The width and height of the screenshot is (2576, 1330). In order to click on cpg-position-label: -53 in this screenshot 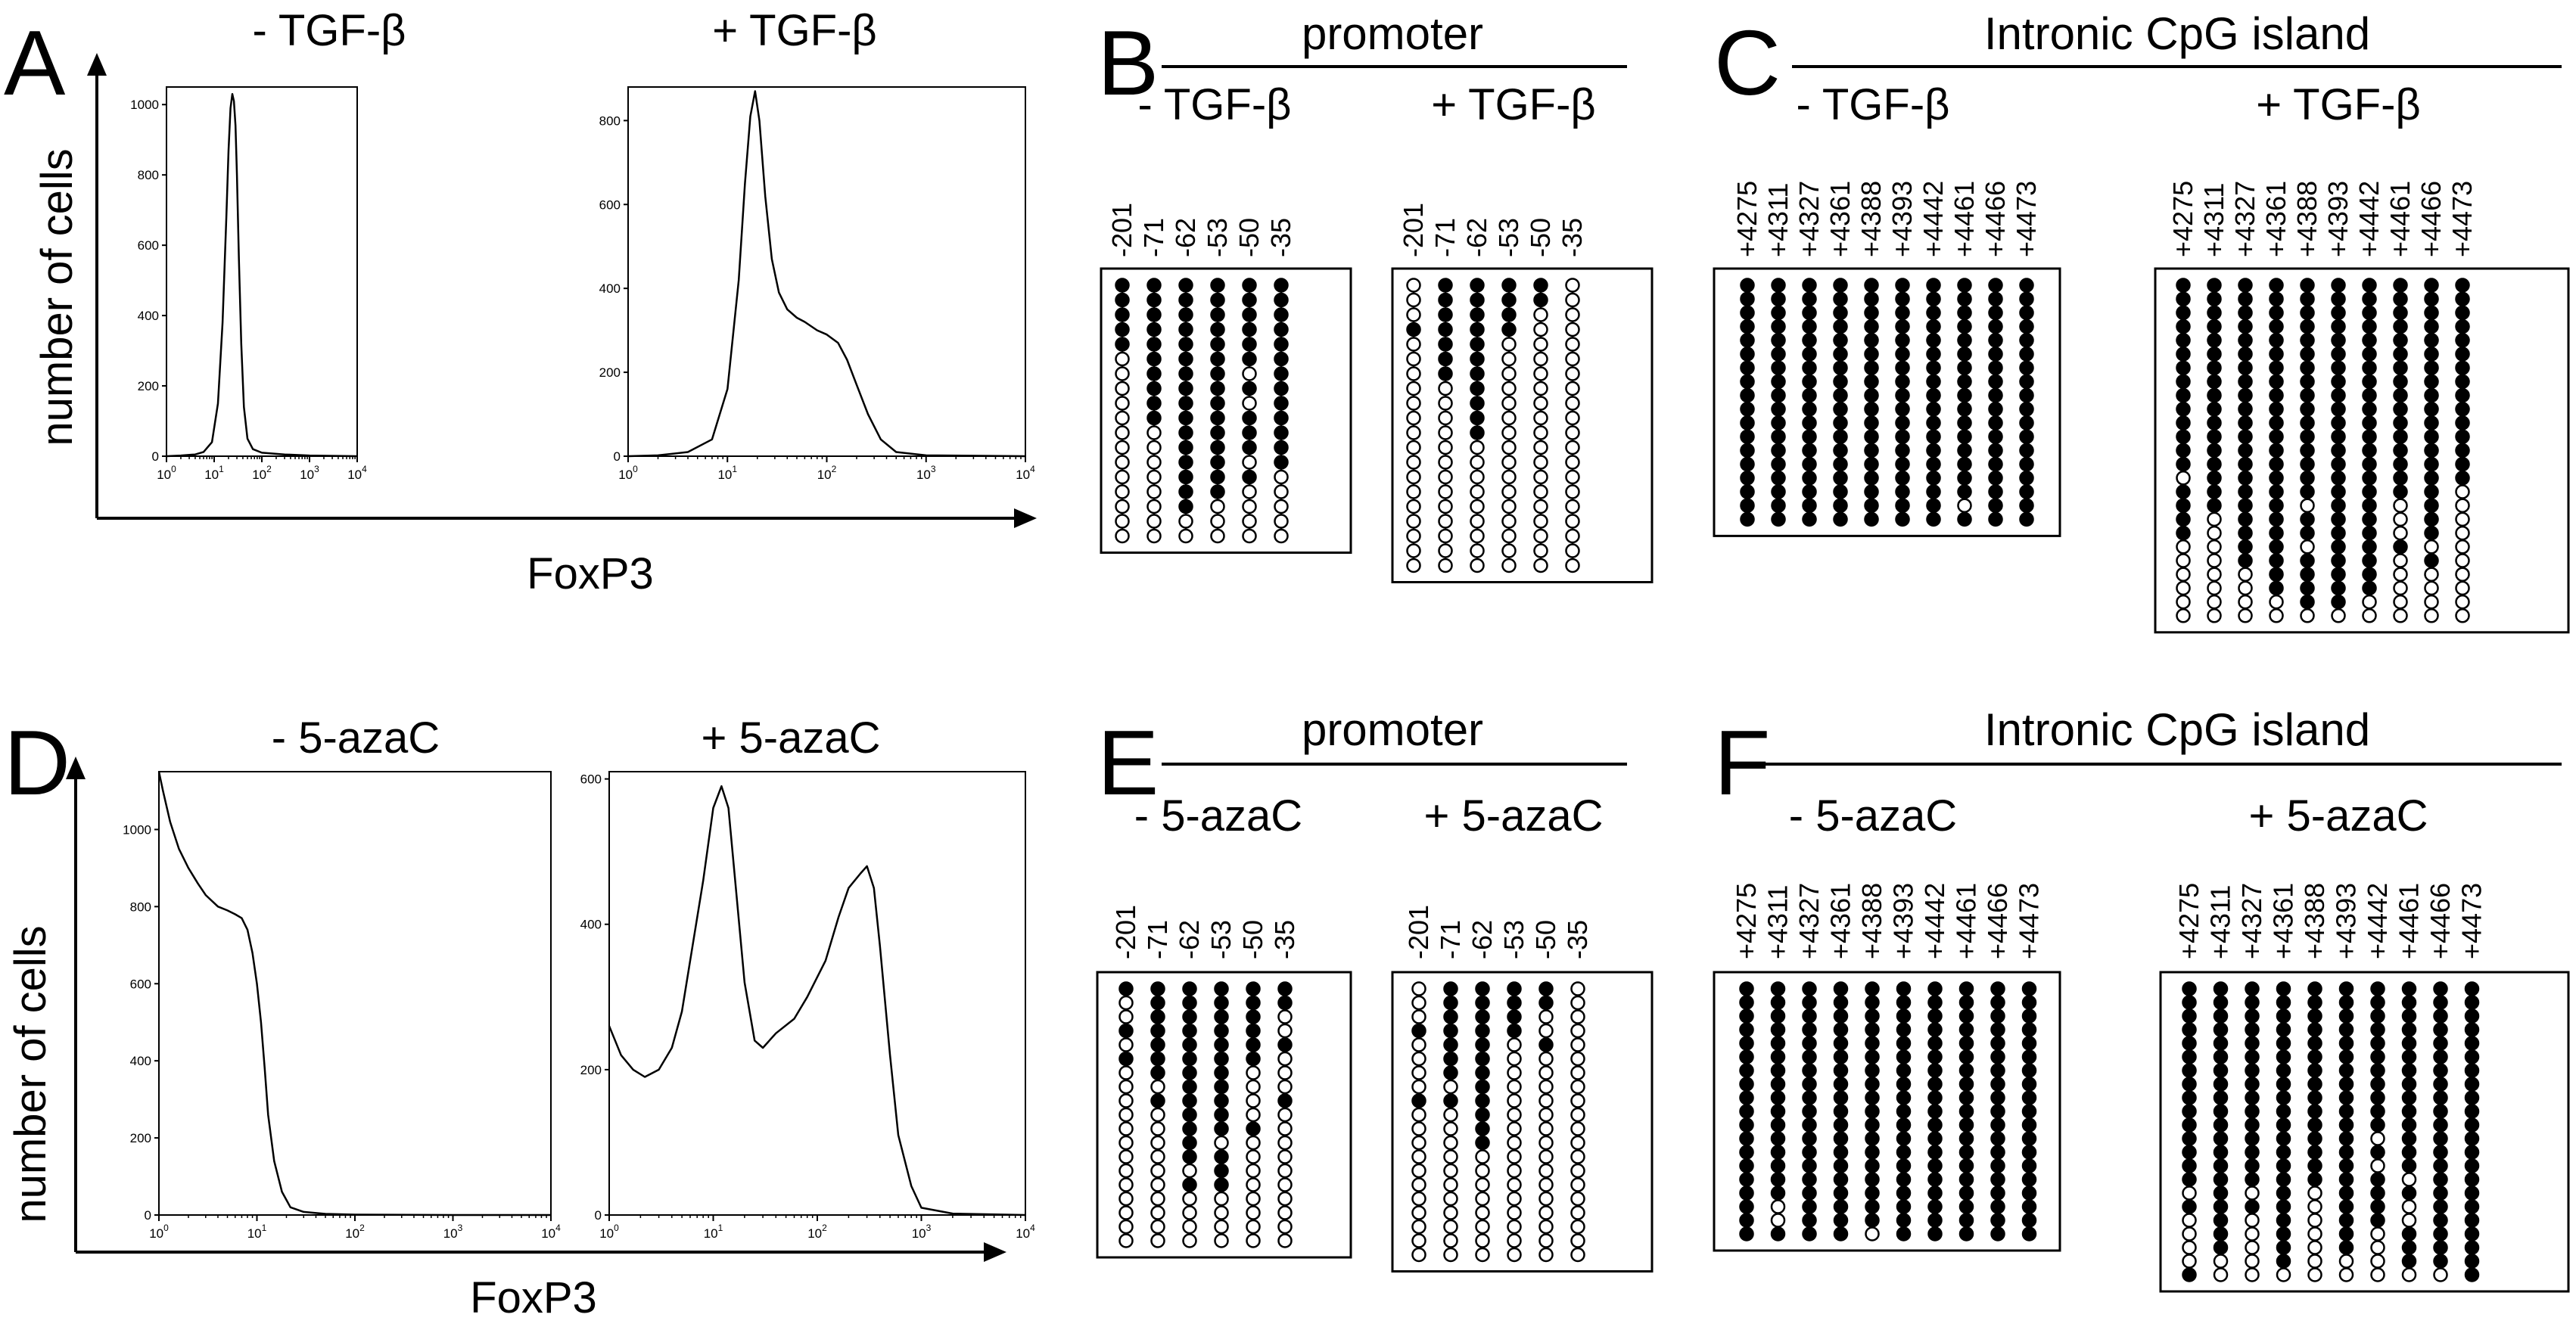, I will do `click(1221, 940)`.